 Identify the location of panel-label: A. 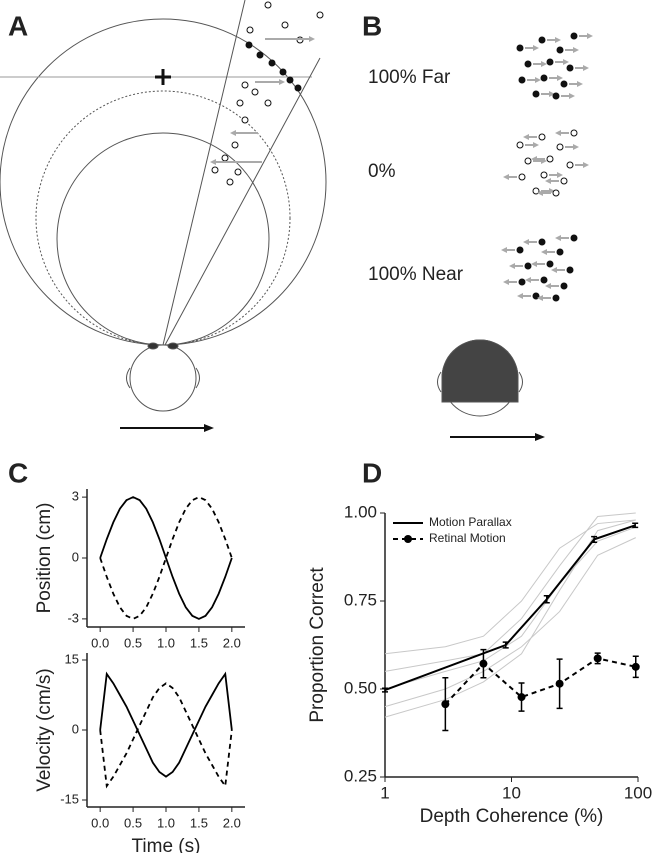
(18, 25).